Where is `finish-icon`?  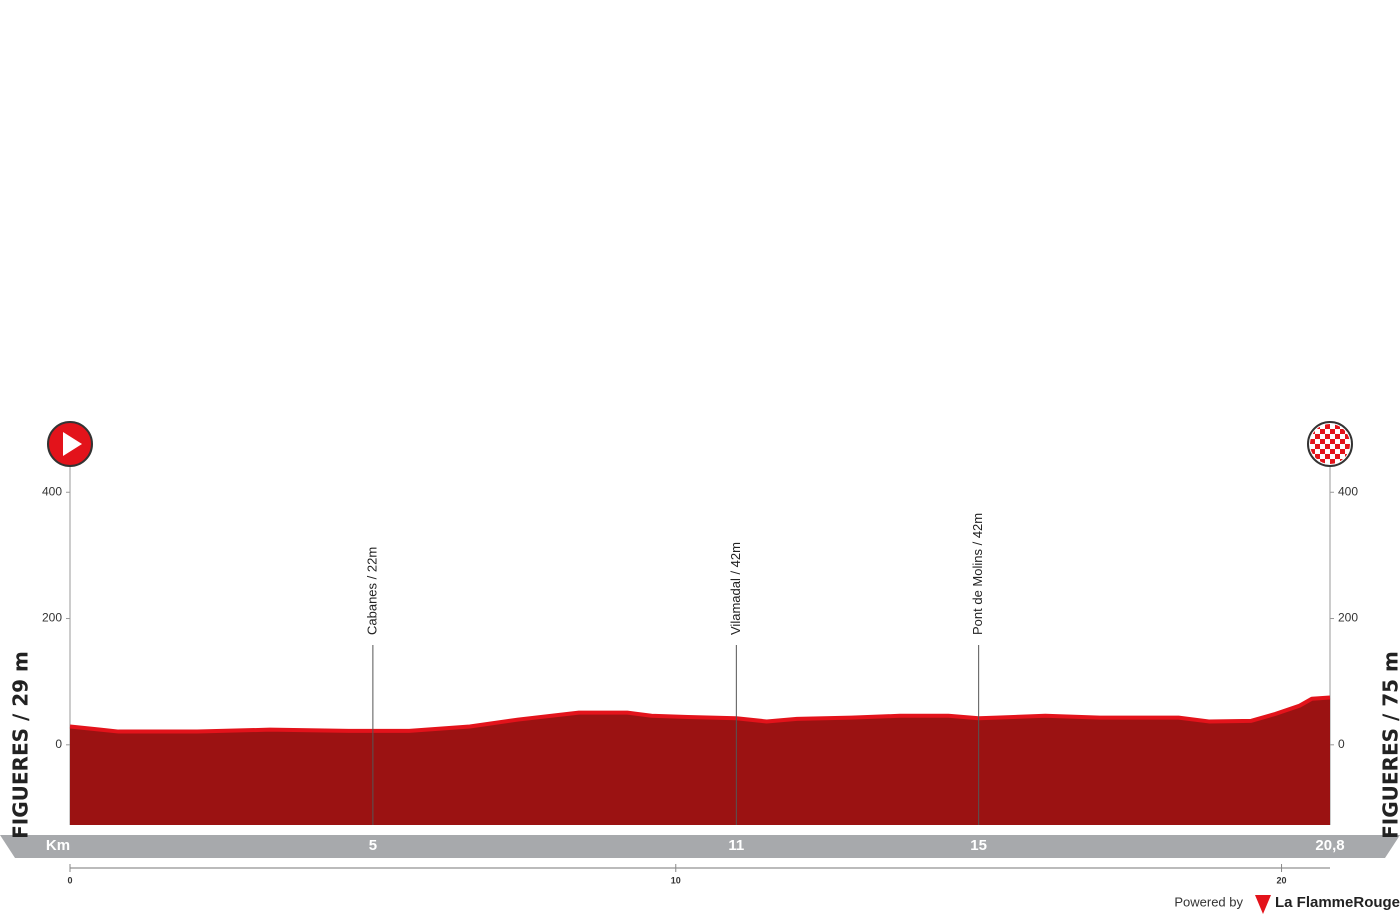
finish-icon is located at coordinates (1330, 444).